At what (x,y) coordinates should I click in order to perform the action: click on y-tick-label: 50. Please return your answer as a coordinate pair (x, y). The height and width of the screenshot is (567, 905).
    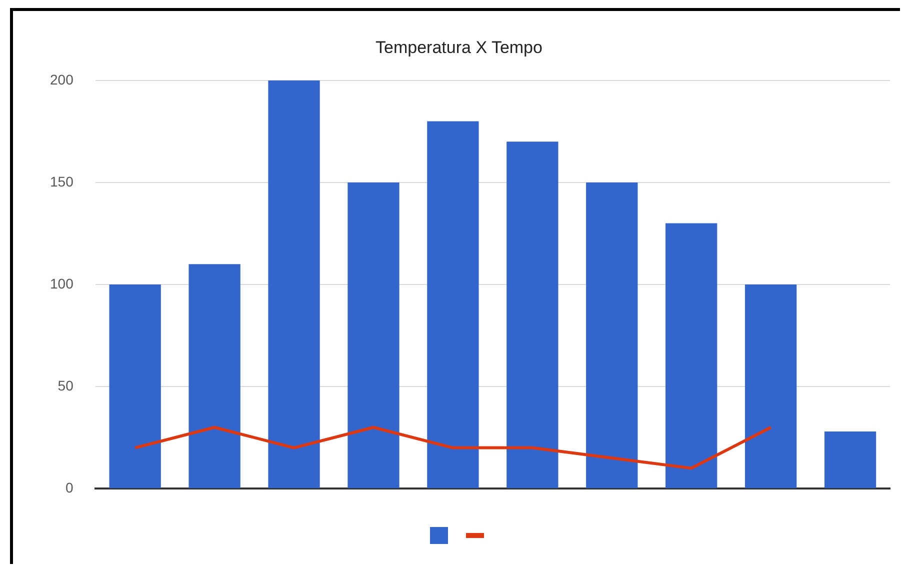
    Looking at the image, I should click on (66, 385).